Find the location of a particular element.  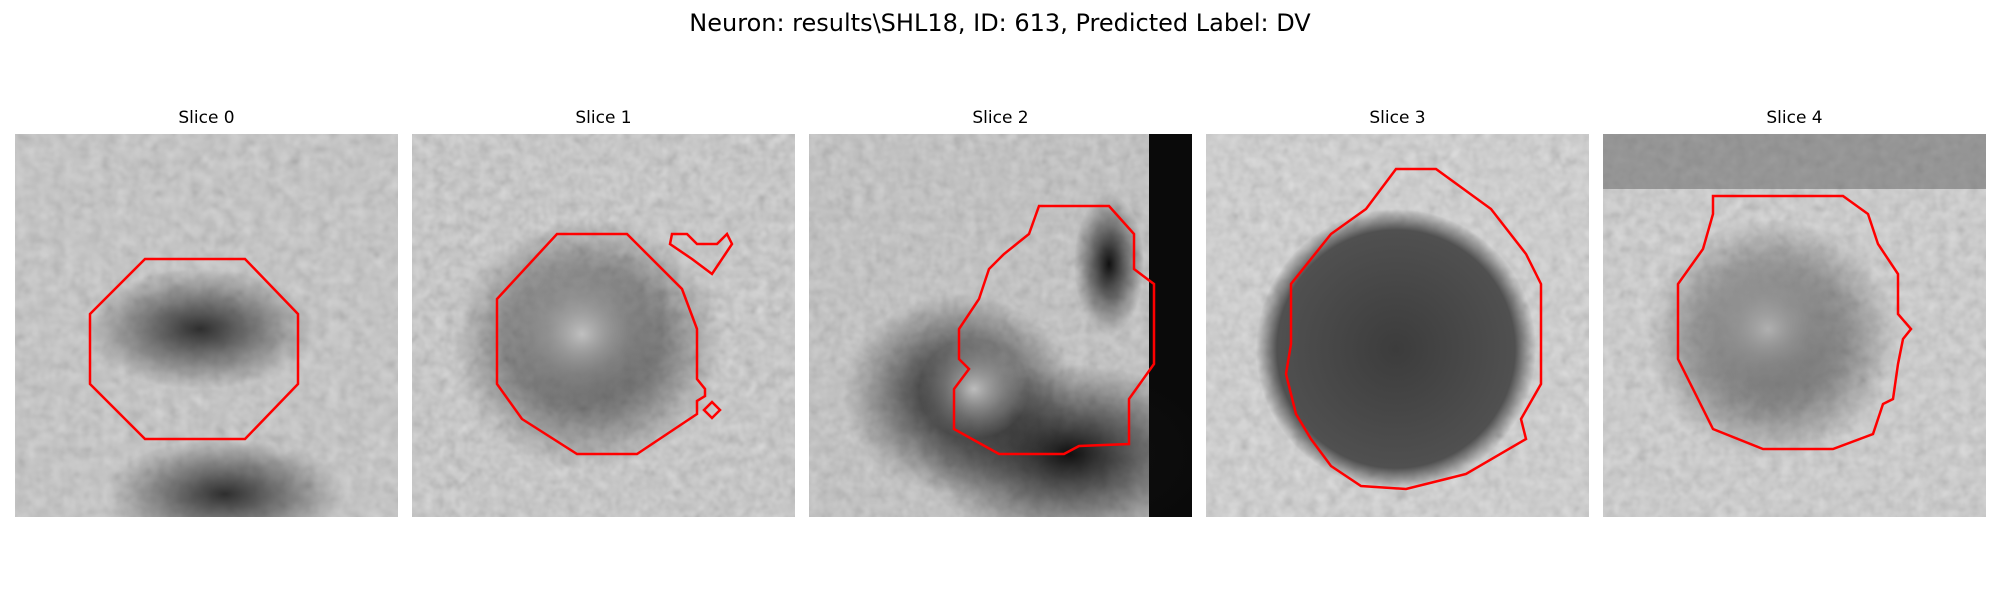

slice-title-3: Slice 3 is located at coordinates (1397, 118).